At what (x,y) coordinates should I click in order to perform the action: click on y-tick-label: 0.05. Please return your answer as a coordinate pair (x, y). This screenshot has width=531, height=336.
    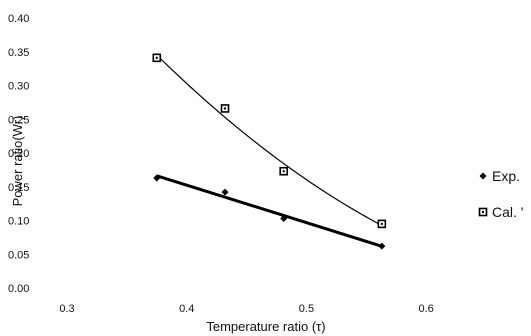
    Looking at the image, I should click on (18, 255).